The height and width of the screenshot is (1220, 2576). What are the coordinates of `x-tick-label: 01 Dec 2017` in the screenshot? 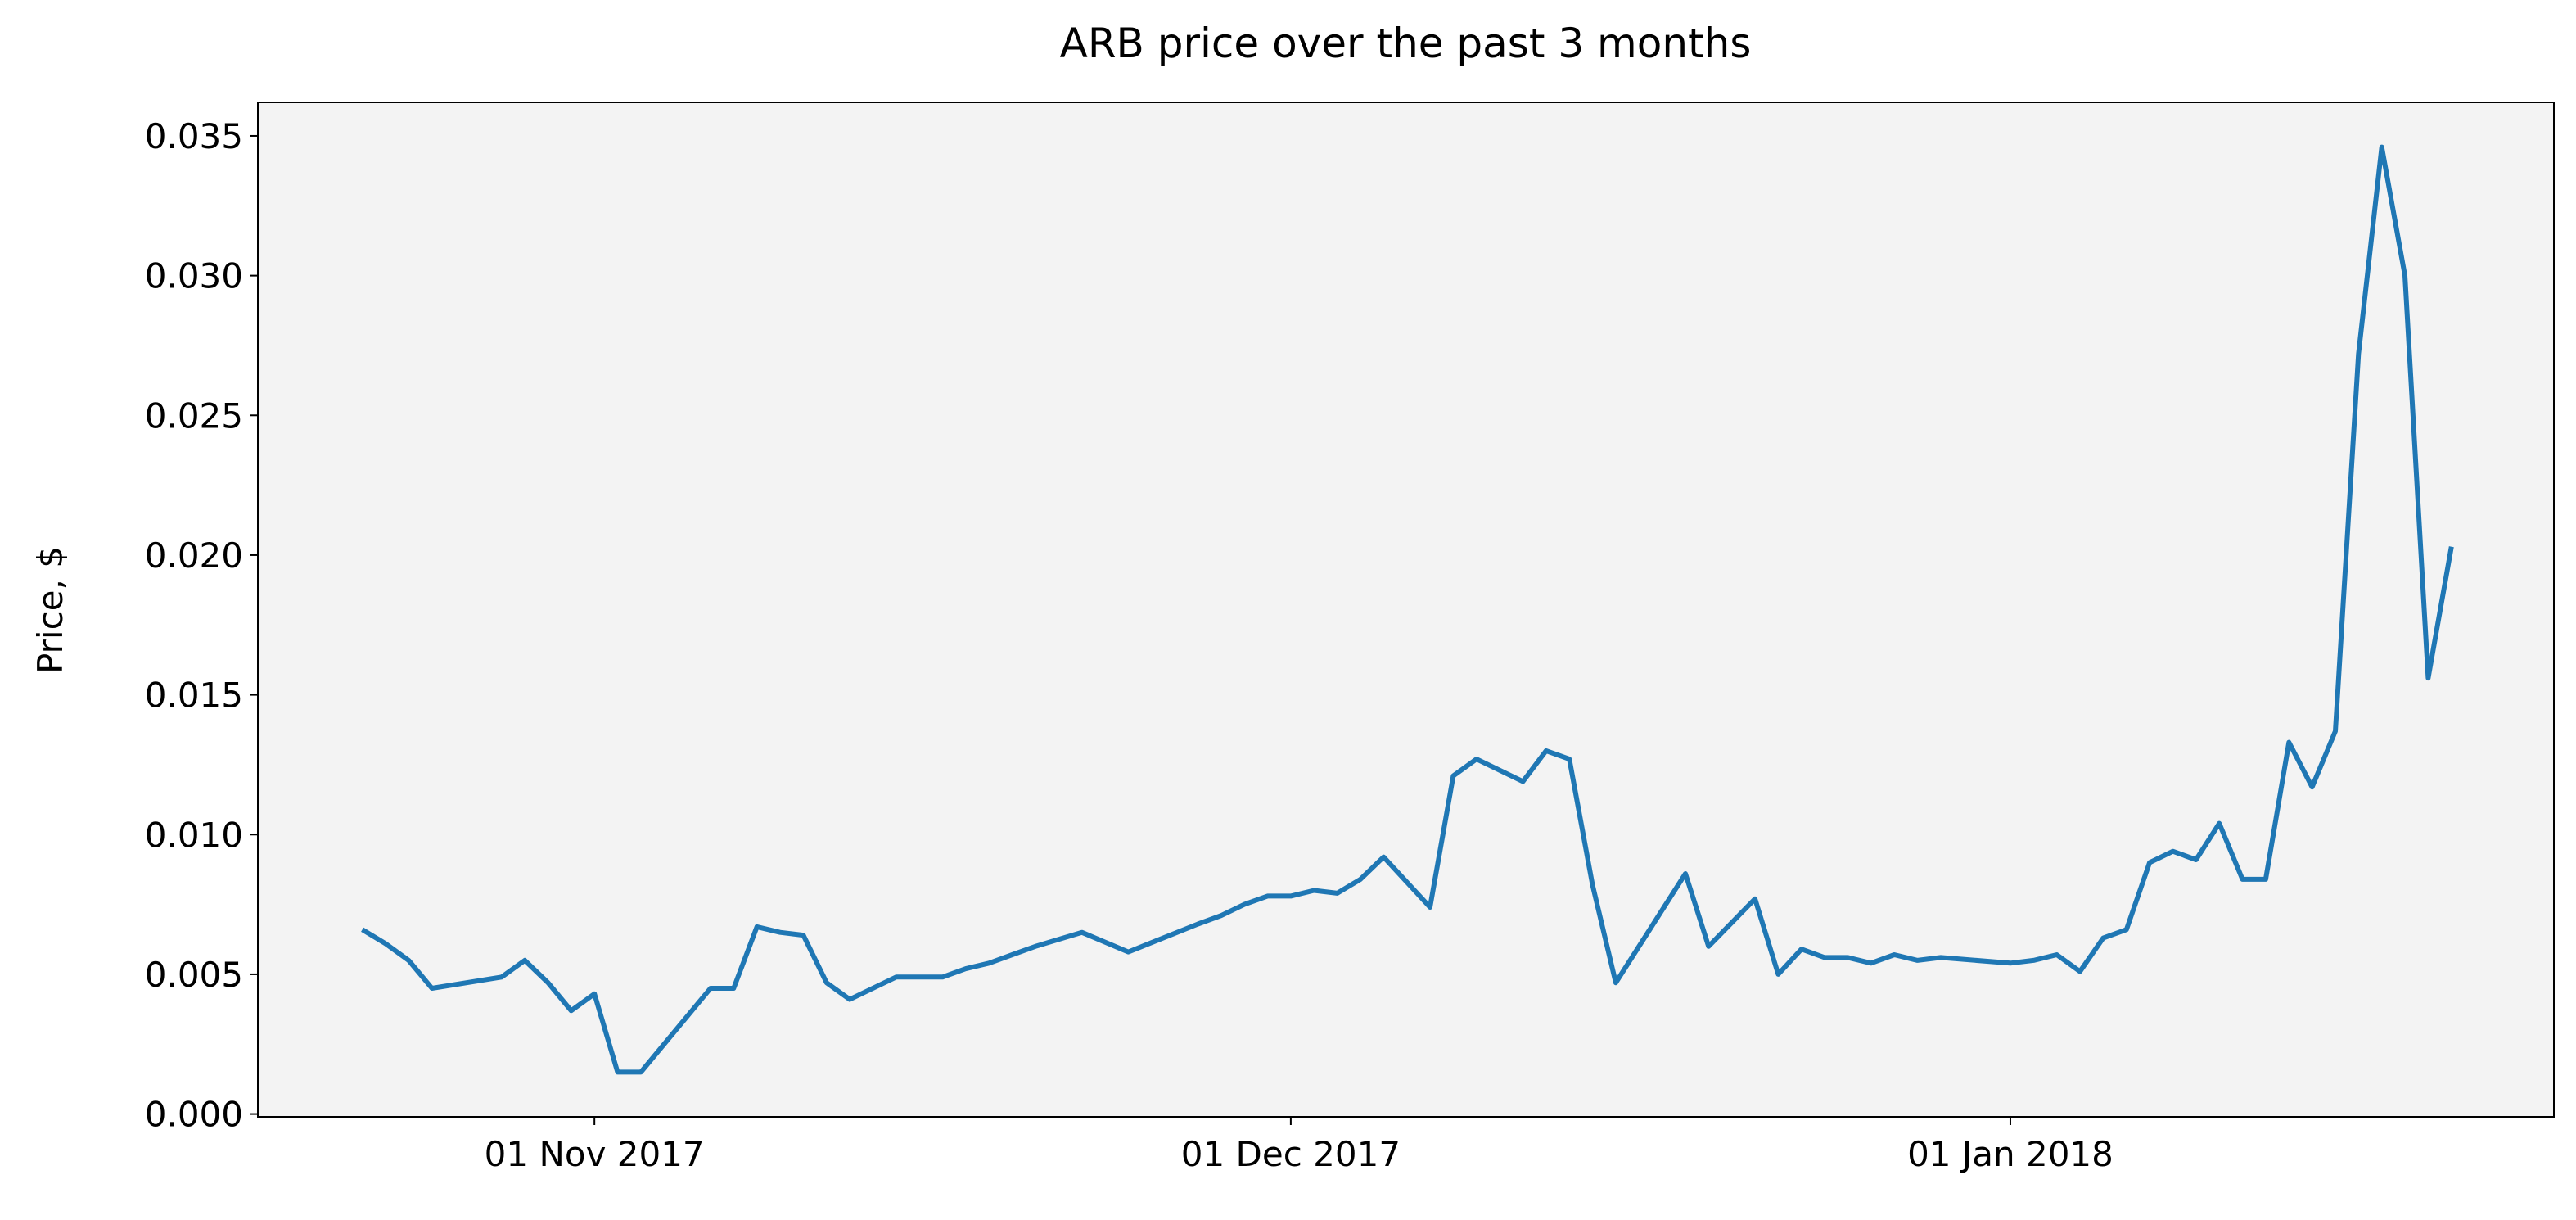 It's located at (1291, 1154).